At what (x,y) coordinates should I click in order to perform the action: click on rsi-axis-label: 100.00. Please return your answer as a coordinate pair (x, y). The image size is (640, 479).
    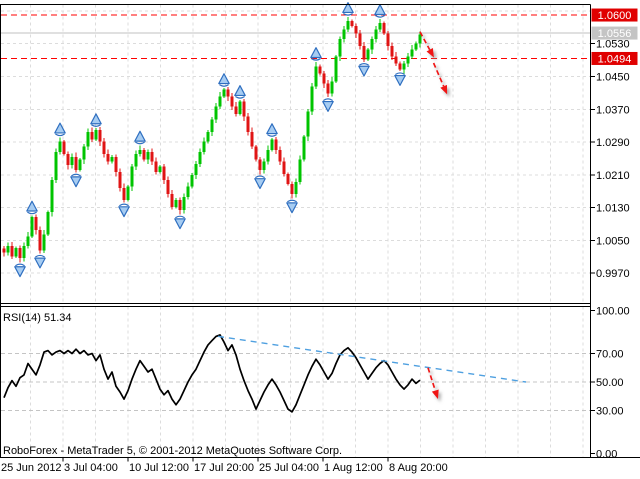
    Looking at the image, I should click on (613, 312).